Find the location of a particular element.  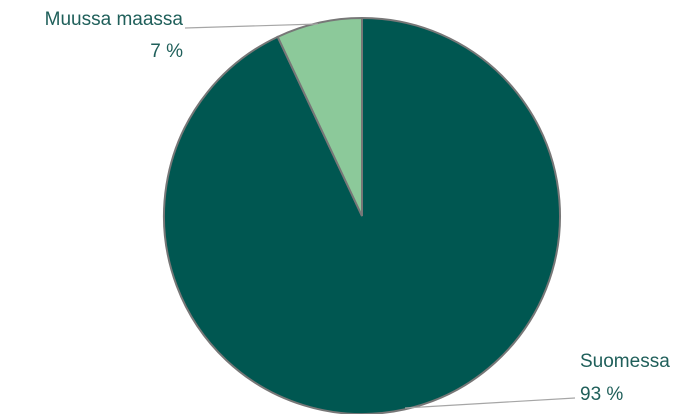

slice-value-label: 93 % is located at coordinates (601, 394).